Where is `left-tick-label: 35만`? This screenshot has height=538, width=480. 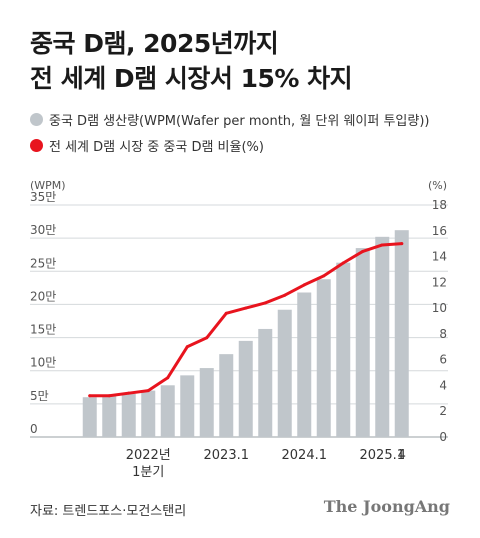
left-tick-label: 35만 is located at coordinates (43, 197).